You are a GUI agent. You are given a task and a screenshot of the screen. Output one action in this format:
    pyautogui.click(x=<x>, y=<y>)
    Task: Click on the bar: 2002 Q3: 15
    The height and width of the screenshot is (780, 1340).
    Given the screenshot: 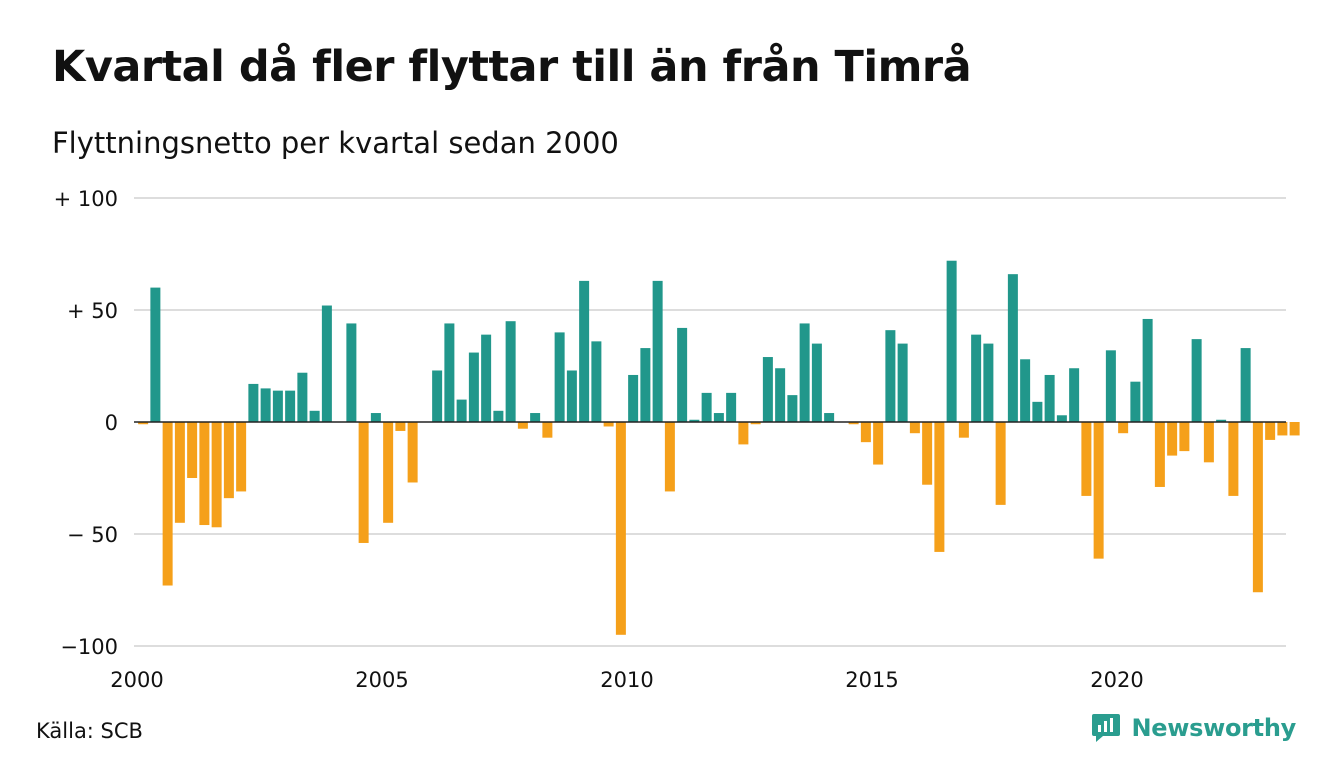 What is the action you would take?
    pyautogui.click(x=265, y=405)
    